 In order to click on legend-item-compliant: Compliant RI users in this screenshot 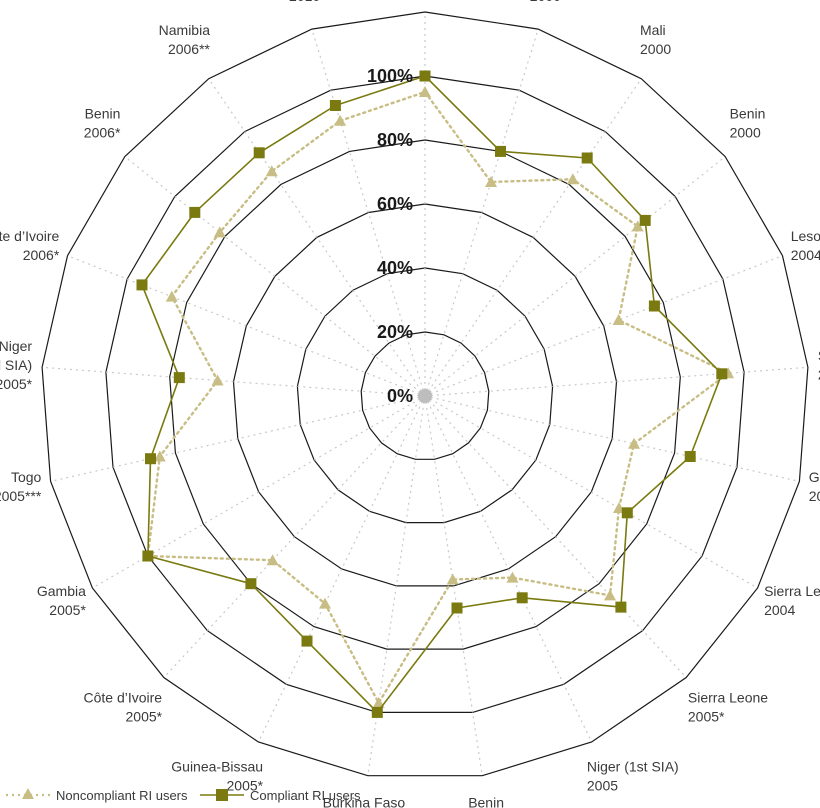, I will do `click(280, 795)`.